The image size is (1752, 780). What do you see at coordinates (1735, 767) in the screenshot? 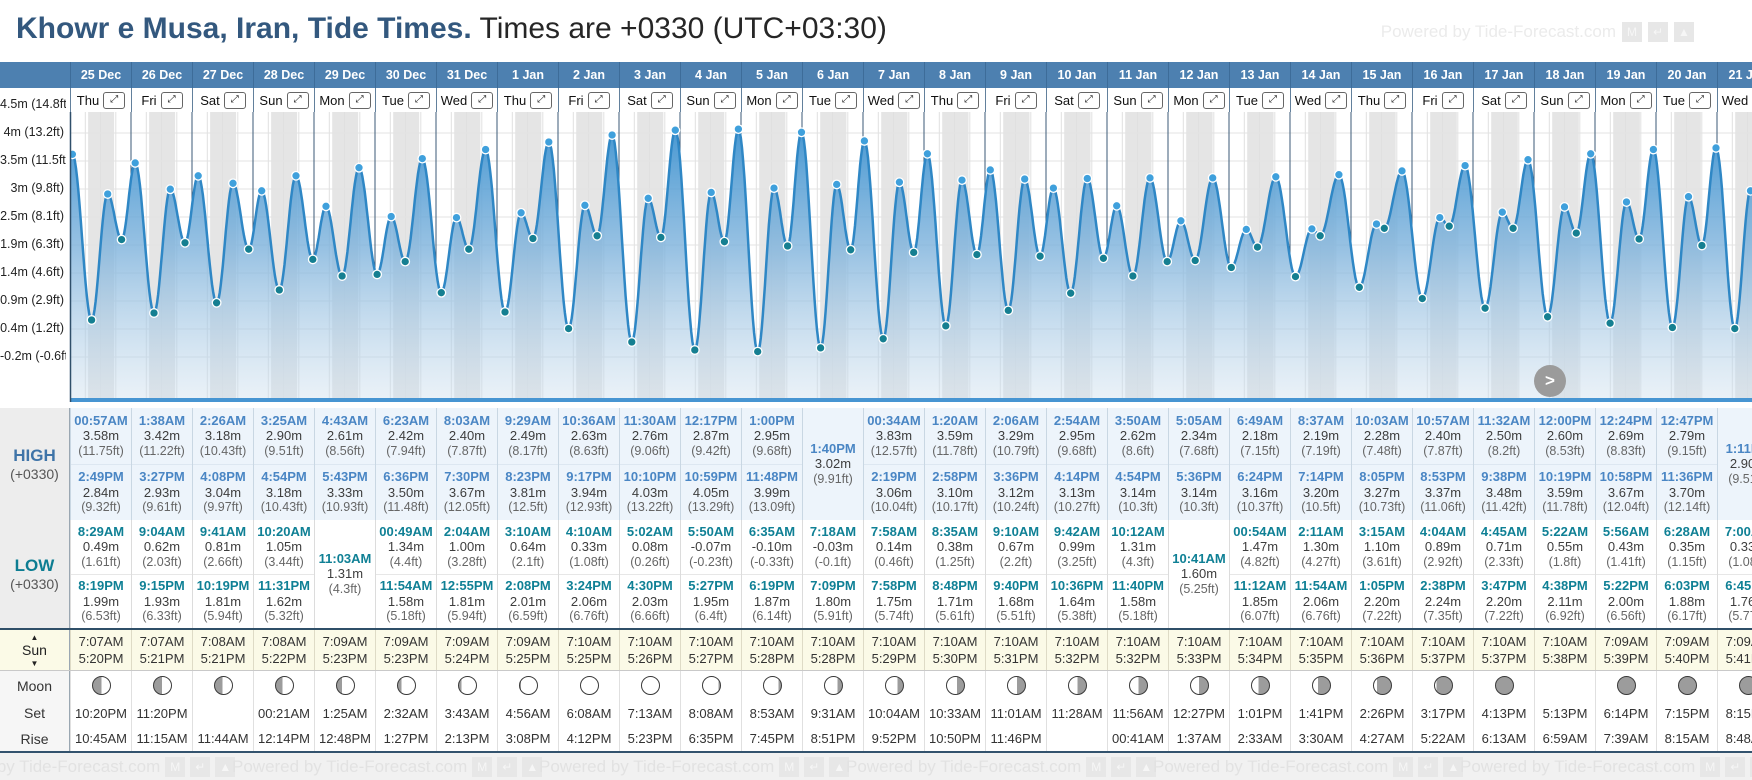
I see `watermark-arrow-icon: ↵` at bounding box center [1735, 767].